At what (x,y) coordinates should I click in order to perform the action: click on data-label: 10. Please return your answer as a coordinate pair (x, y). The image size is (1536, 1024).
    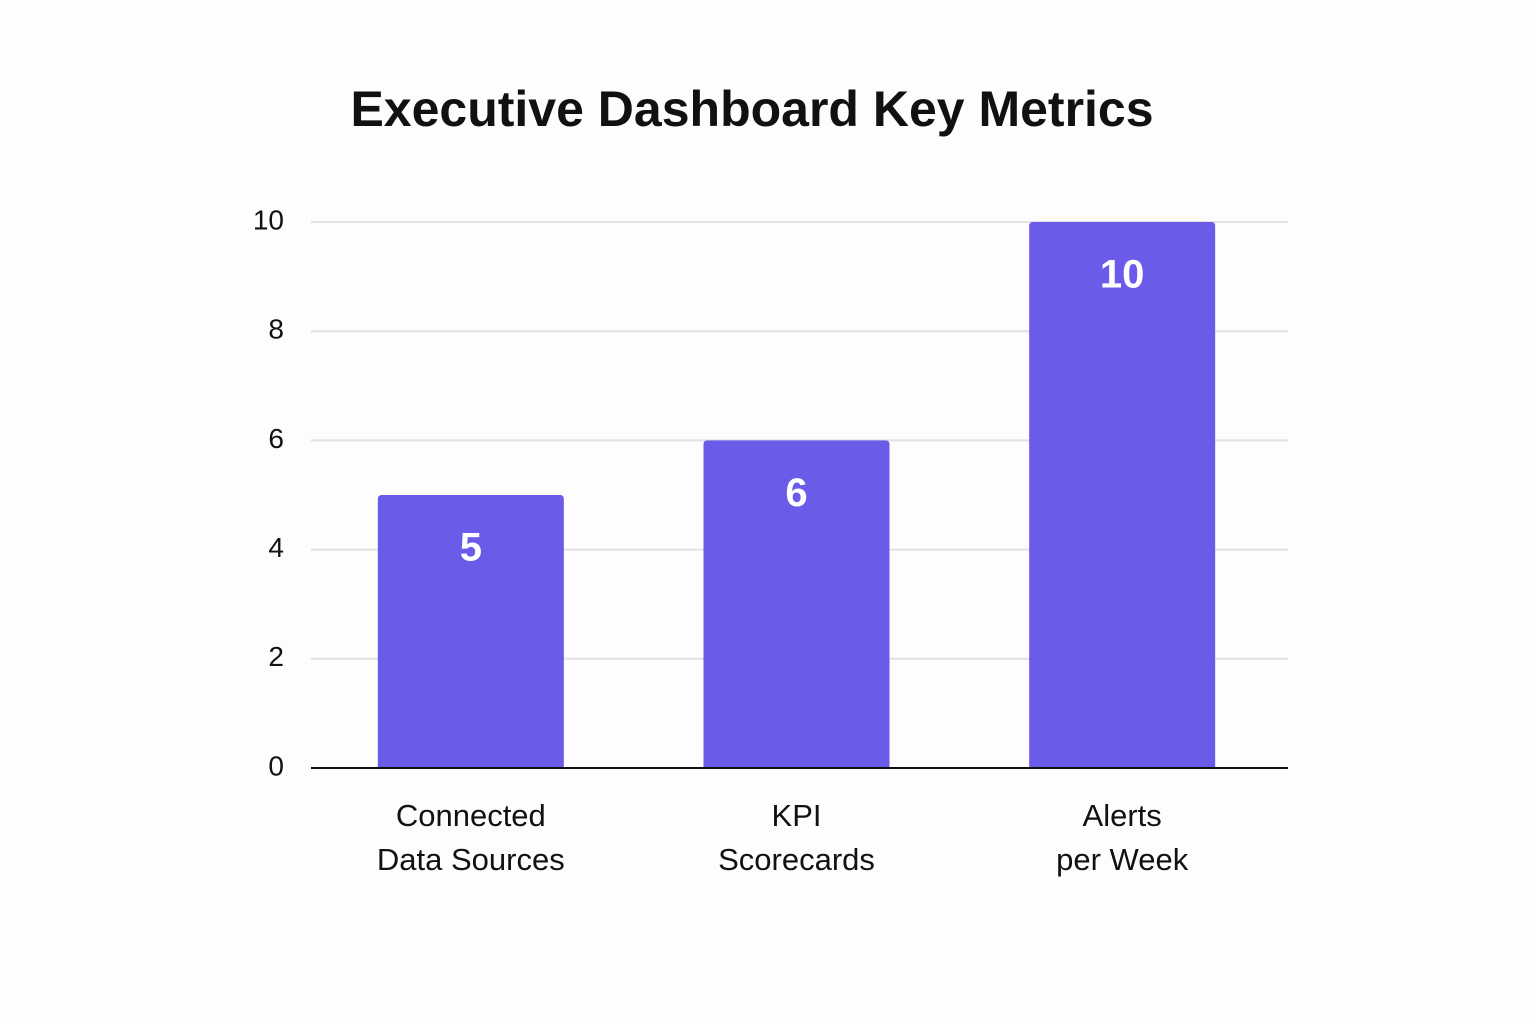
    Looking at the image, I should click on (1122, 275).